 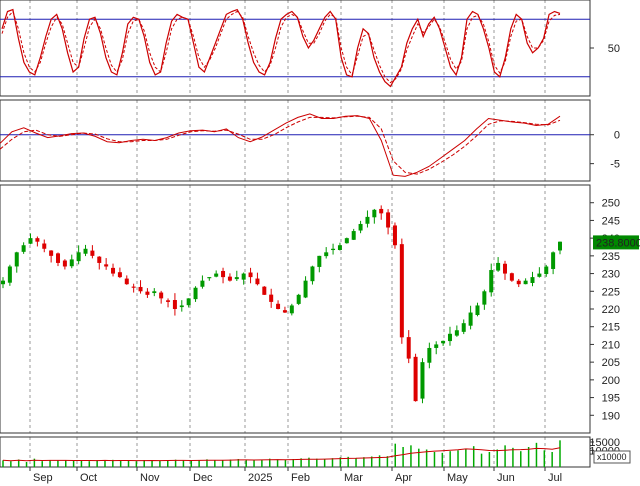 I want to click on month-label: Apr, so click(x=403, y=478).